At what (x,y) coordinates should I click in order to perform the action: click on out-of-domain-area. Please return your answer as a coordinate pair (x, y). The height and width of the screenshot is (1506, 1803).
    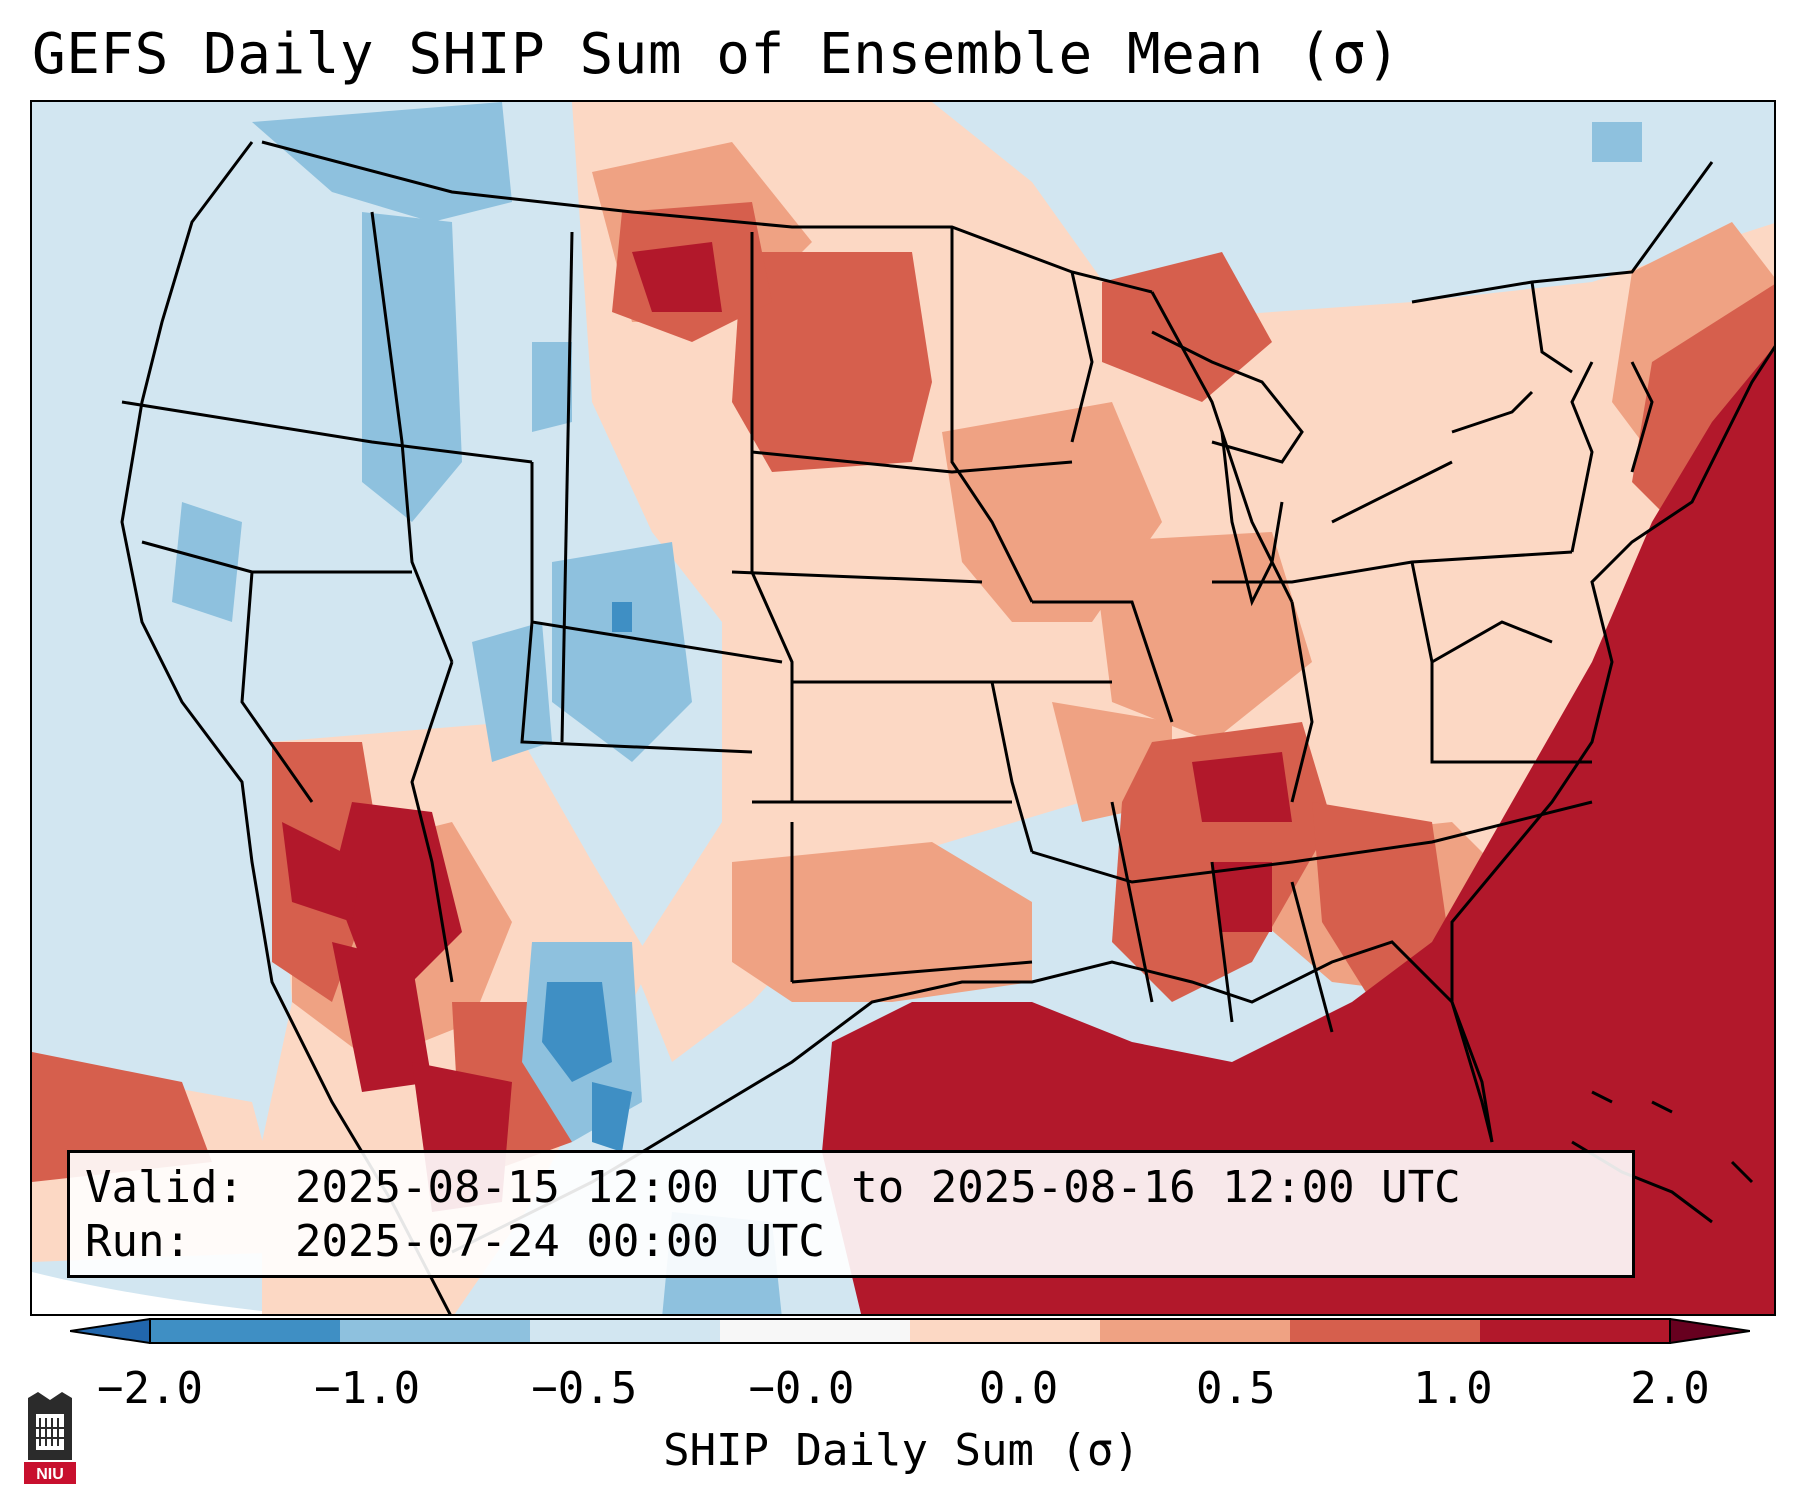
    Looking at the image, I should click on (161, 1293).